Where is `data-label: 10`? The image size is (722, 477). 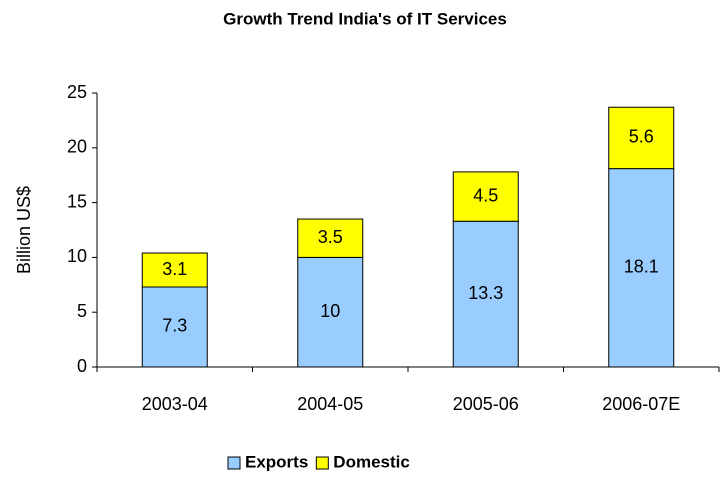
data-label: 10 is located at coordinates (330, 311).